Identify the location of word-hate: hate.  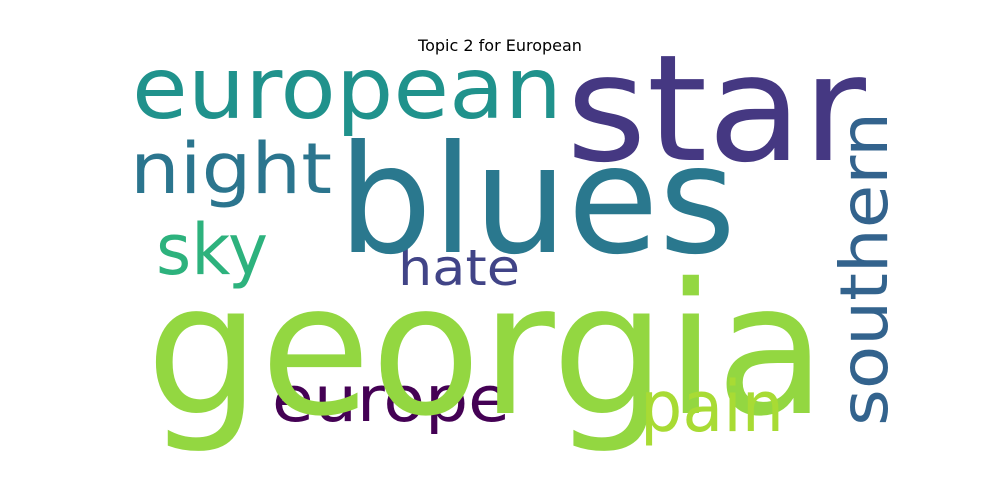
(459, 268).